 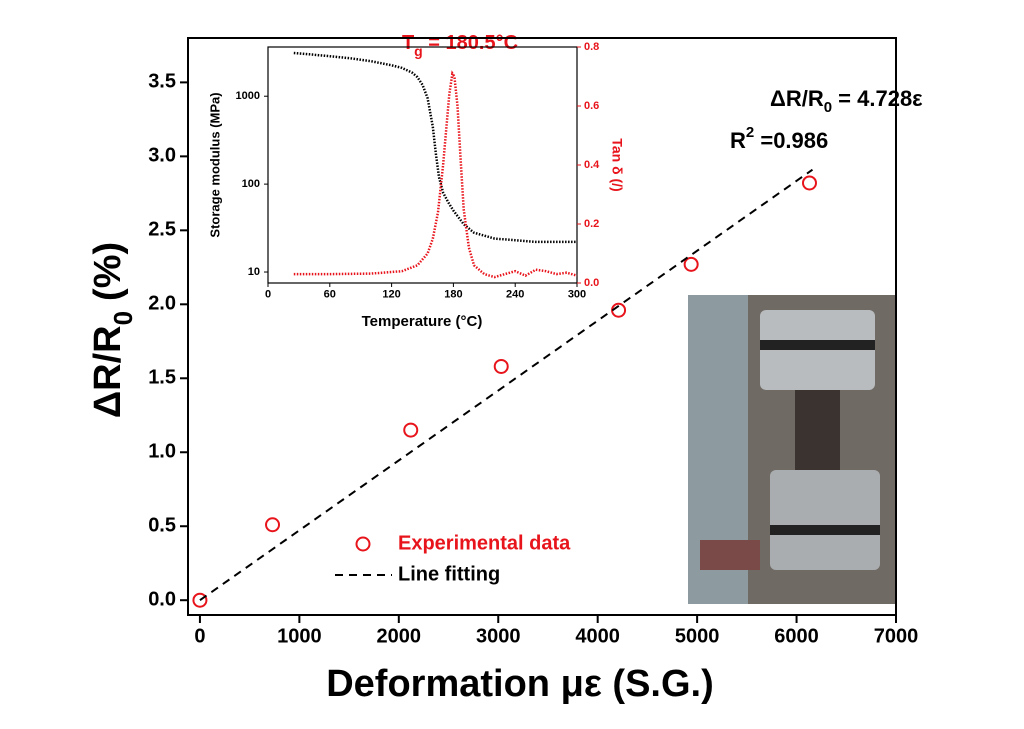 What do you see at coordinates (214, 164) in the screenshot?
I see `inset-y-title: Storage modulus (MPa)` at bounding box center [214, 164].